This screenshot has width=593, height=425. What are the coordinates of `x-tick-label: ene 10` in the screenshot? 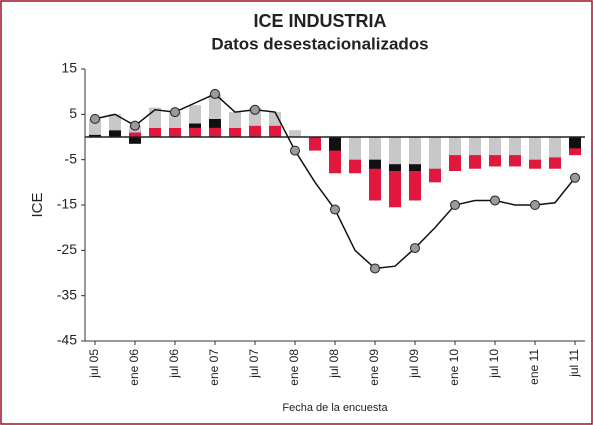 It's located at (454, 367).